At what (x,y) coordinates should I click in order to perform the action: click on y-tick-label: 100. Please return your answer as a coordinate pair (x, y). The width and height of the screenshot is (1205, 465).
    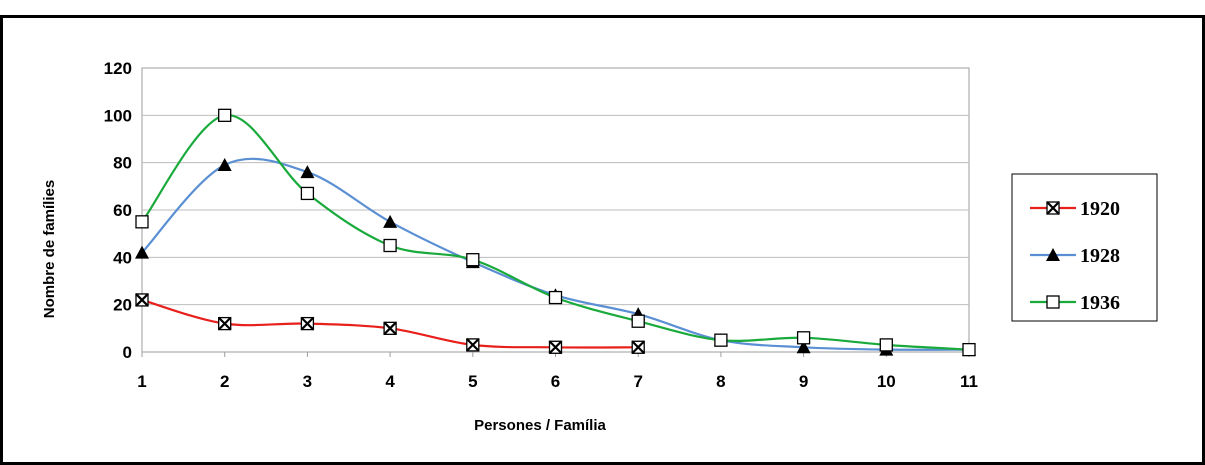
    Looking at the image, I should click on (118, 115).